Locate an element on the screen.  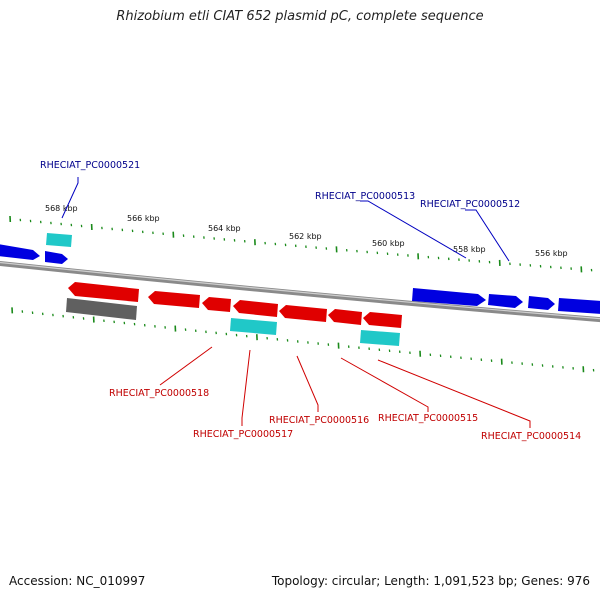
rna-feature-pc0000521 is located at coordinates (59, 240).